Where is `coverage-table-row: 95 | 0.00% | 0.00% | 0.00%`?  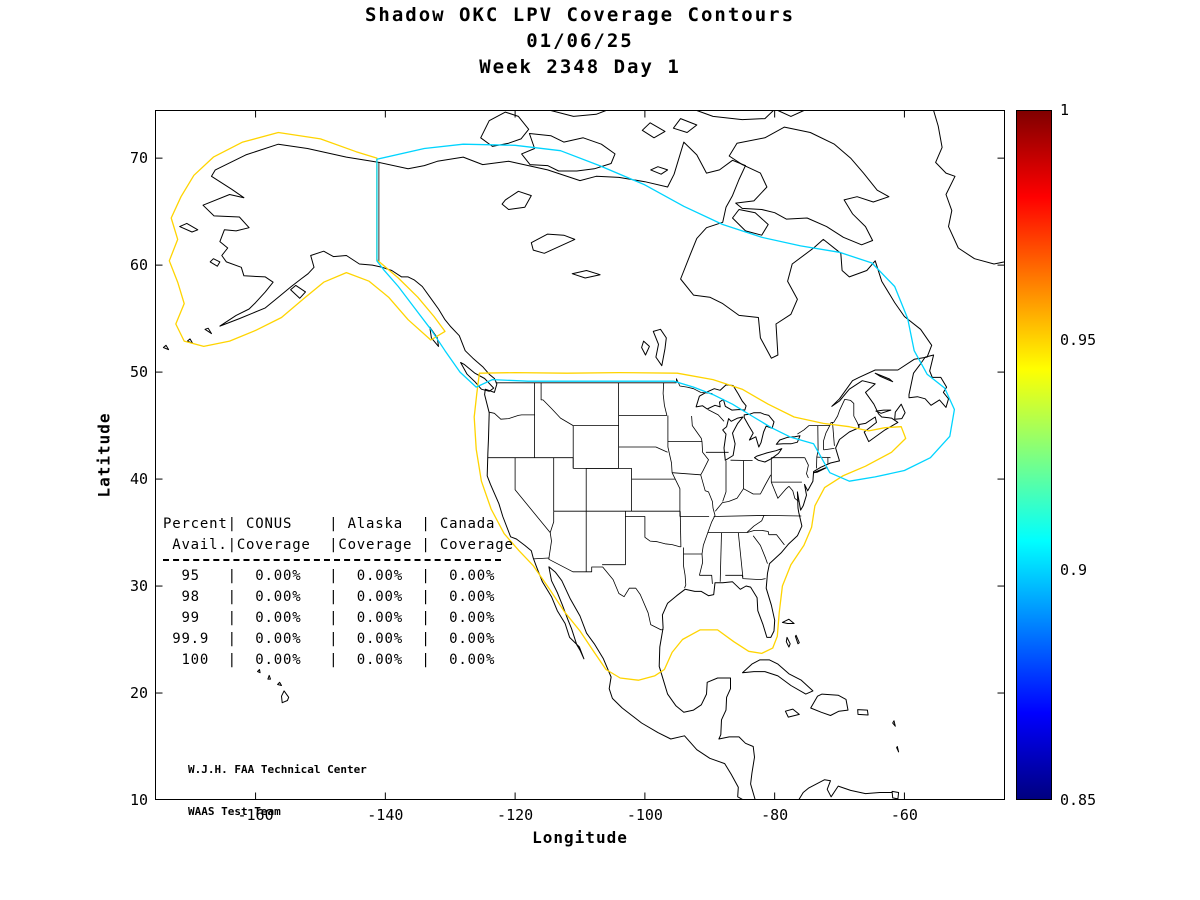
coverage-table-row: 95 | 0.00% | 0.00% | 0.00% is located at coordinates (329, 576).